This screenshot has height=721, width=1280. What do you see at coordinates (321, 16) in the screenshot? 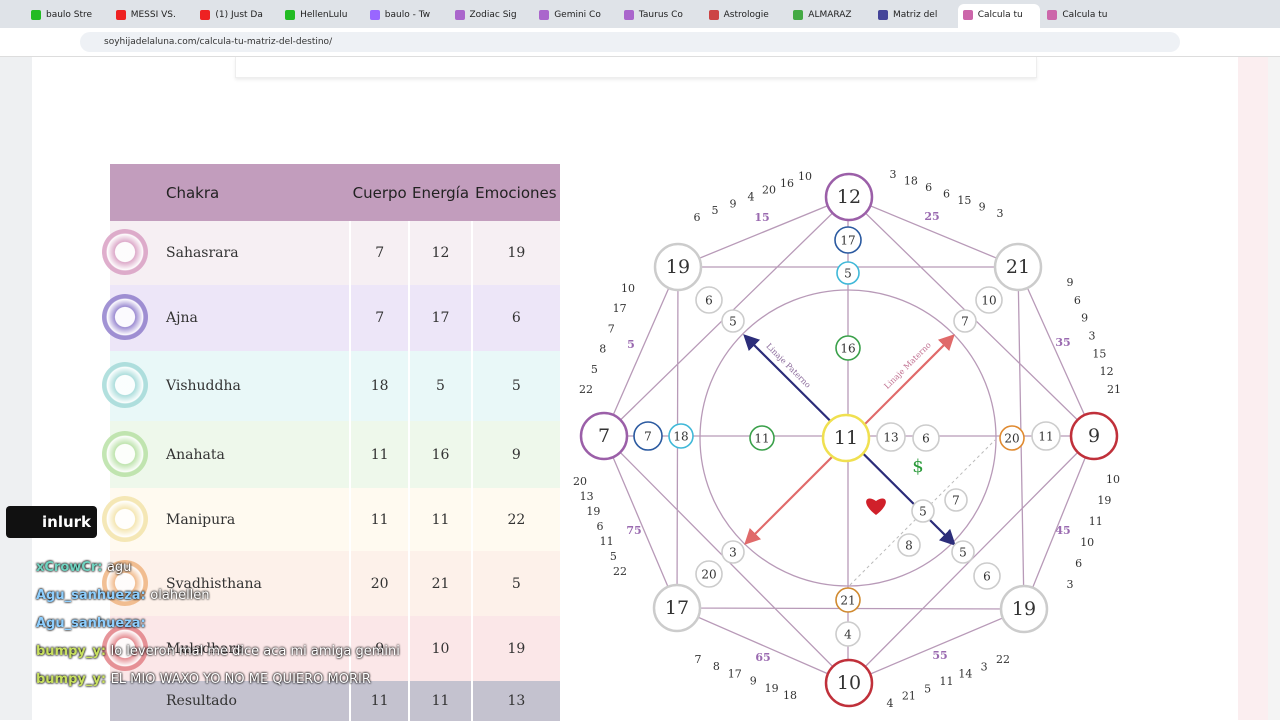
I see `tab: HellenLulu` at bounding box center [321, 16].